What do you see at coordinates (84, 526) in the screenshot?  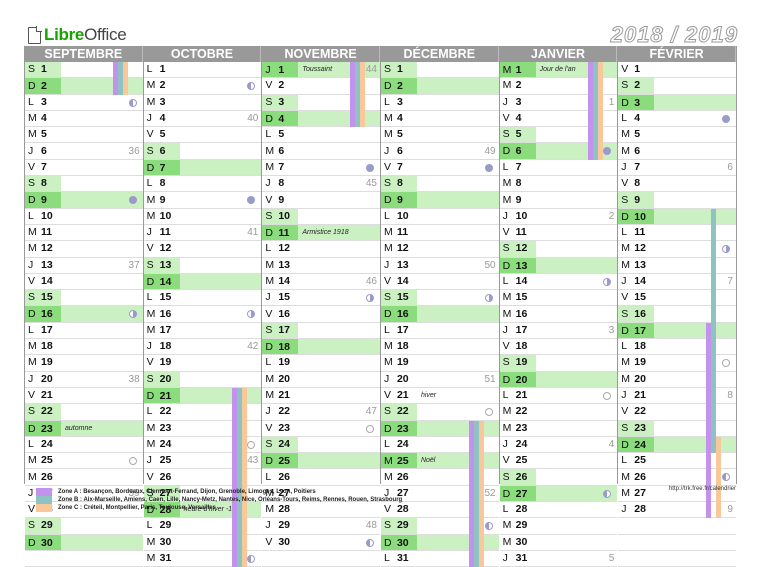 I see `day-row: S 29` at bounding box center [84, 526].